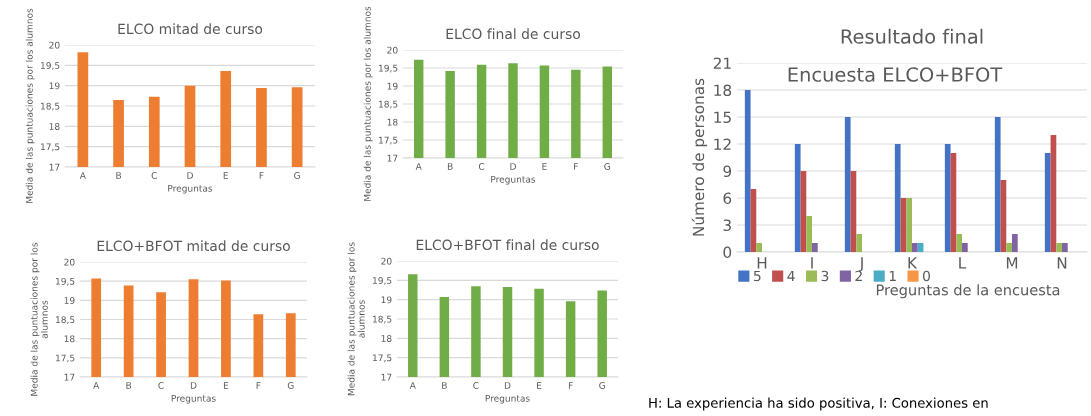 Image resolution: width=1091 pixels, height=416 pixels. Describe the element at coordinates (858, 276) in the screenshot. I see `legend-label: 2` at that location.